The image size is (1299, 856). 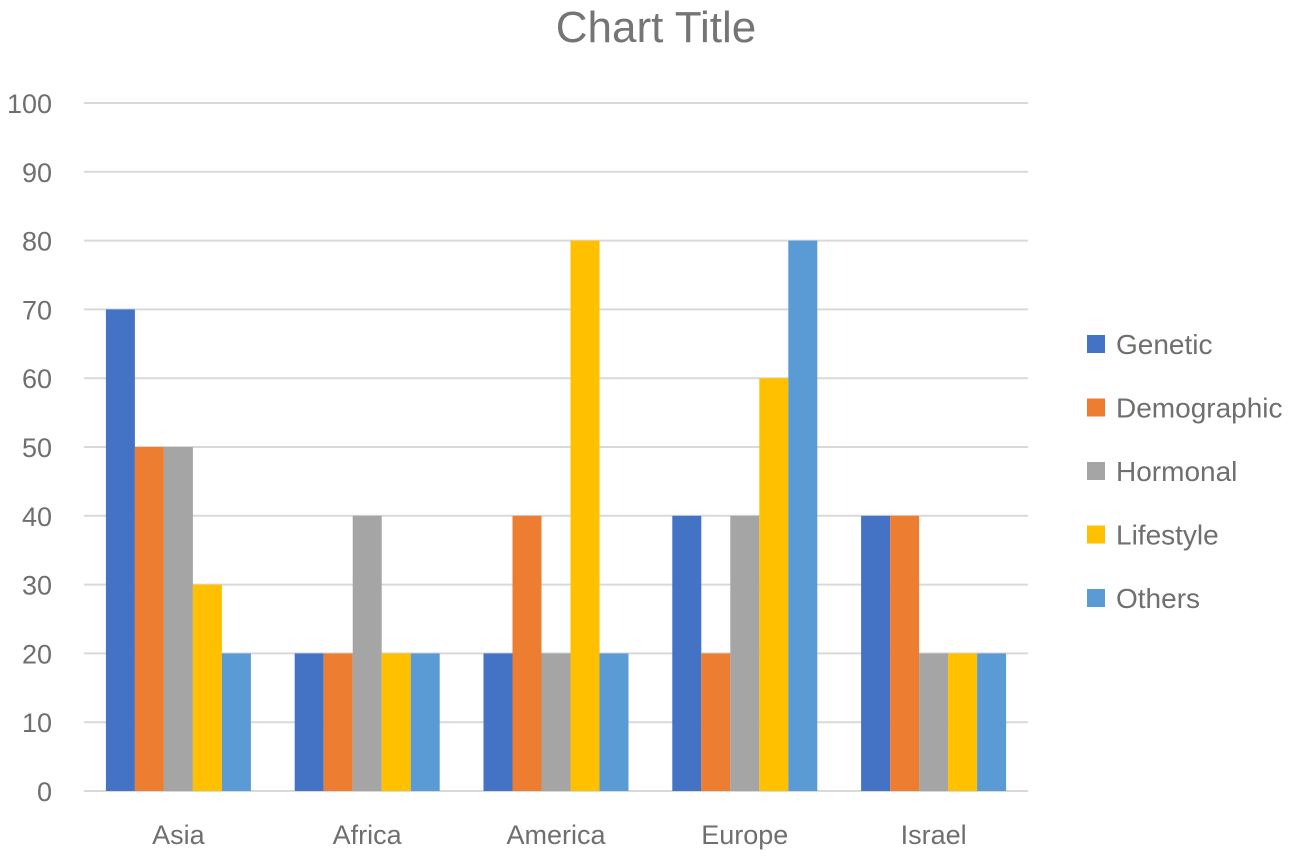 I want to click on x-tick-label: Africa, so click(x=368, y=835).